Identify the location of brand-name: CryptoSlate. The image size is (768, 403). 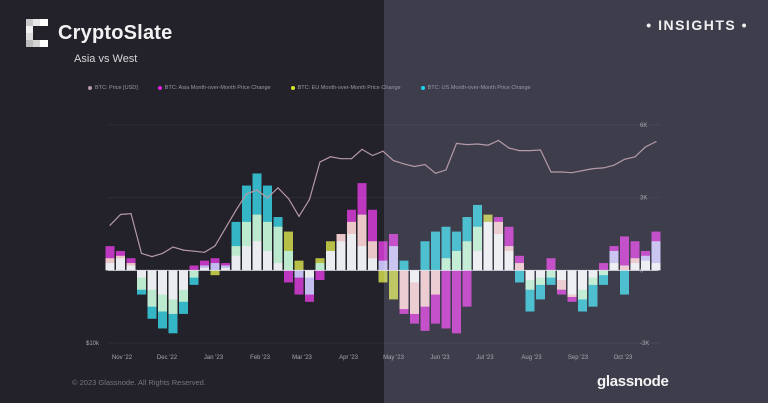
(115, 33).